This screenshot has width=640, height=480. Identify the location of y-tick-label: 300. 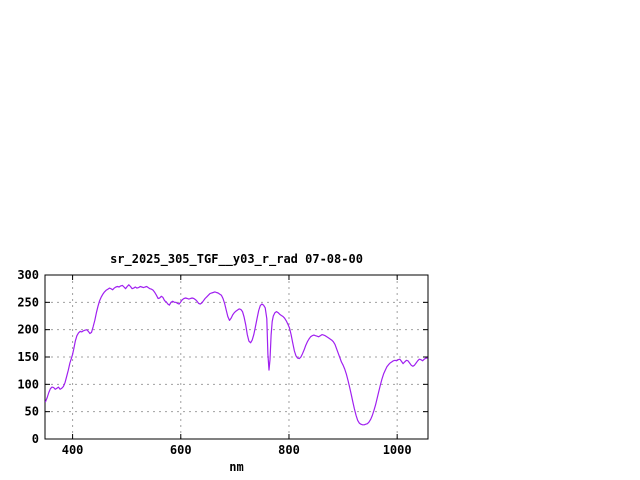
(28, 275).